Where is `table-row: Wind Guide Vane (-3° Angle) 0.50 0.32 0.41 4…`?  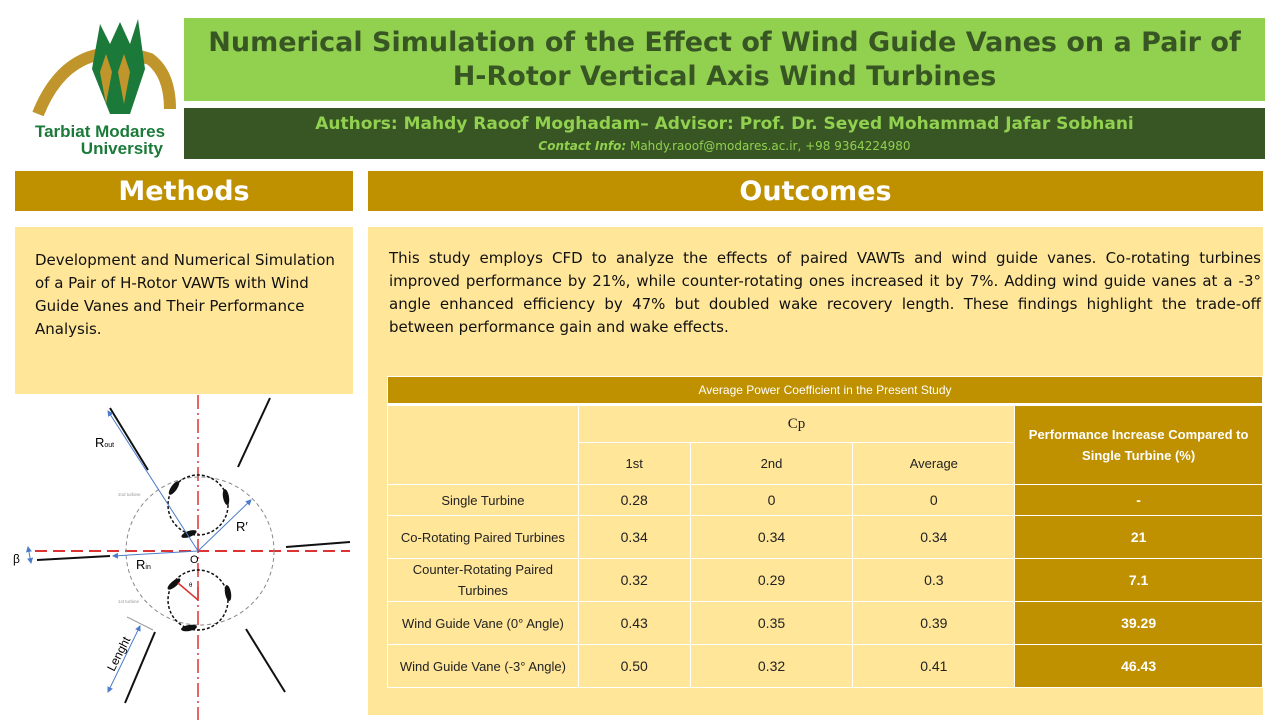 table-row: Wind Guide Vane (-3° Angle) 0.50 0.32 0.41 4… is located at coordinates (825, 666).